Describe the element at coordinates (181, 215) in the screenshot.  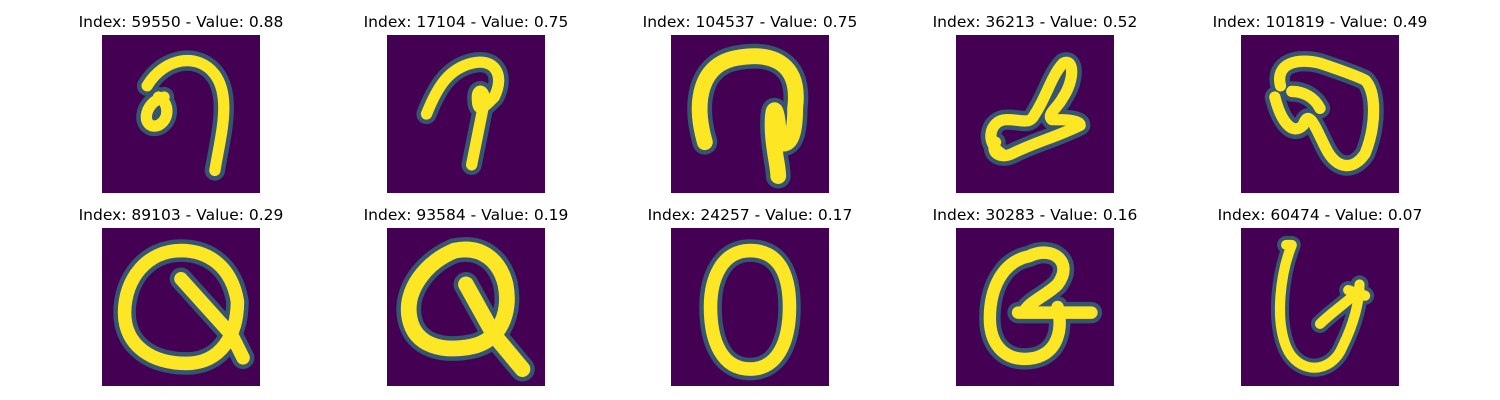
I see `panel-title: Index: 89103 - Value: 0.29` at that location.